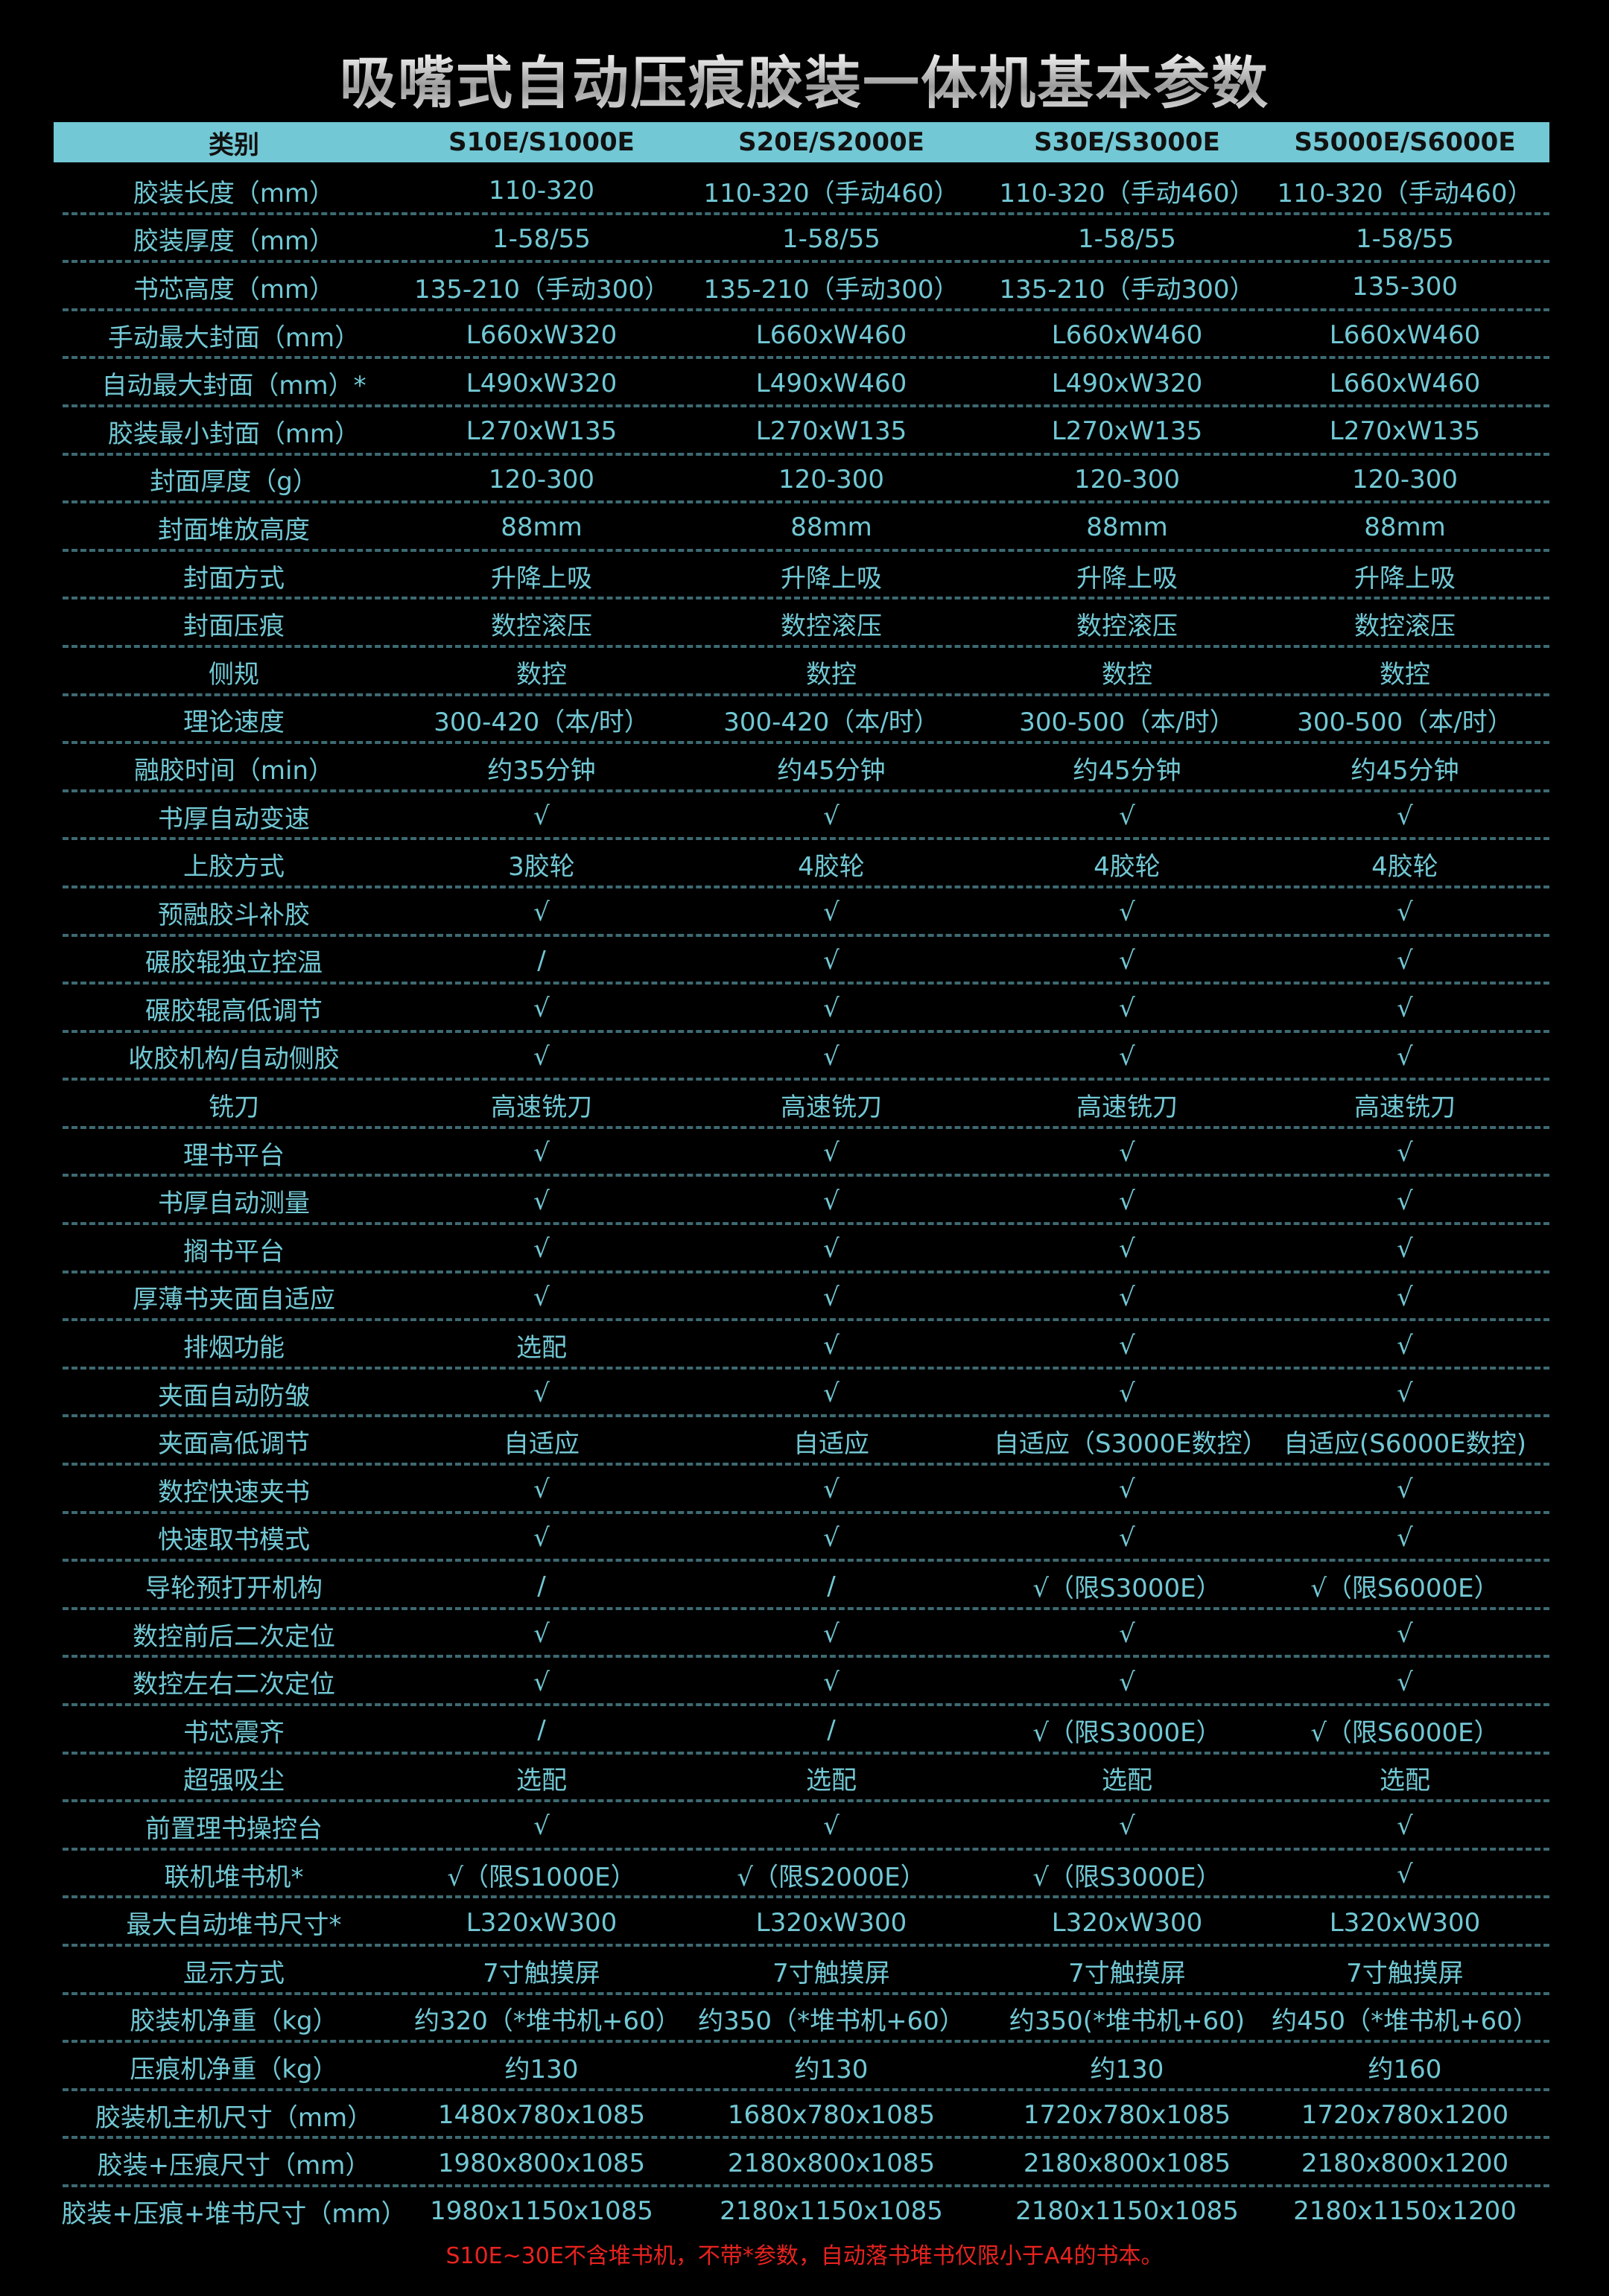  What do you see at coordinates (1127, 431) in the screenshot?
I see `row-value-model-3: L270xW135` at bounding box center [1127, 431].